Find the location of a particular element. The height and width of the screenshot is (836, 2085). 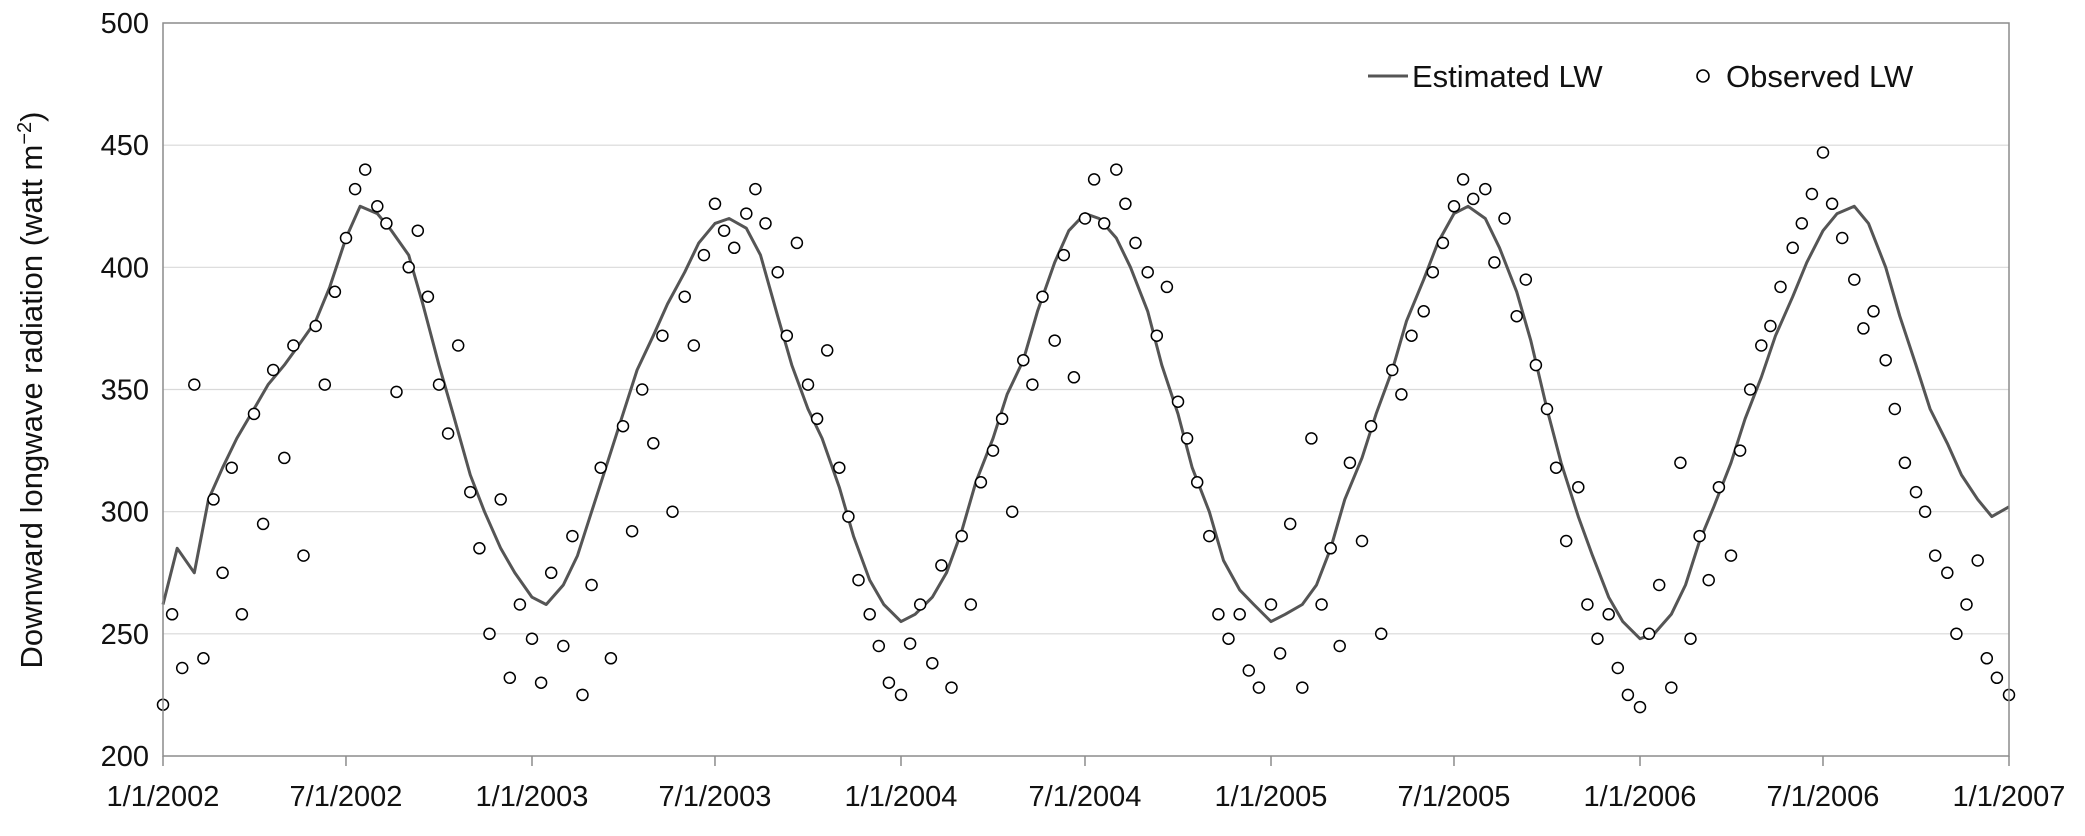

y-axis-title: Downward longwave radiation (watt m−2) is located at coordinates (31, 390).